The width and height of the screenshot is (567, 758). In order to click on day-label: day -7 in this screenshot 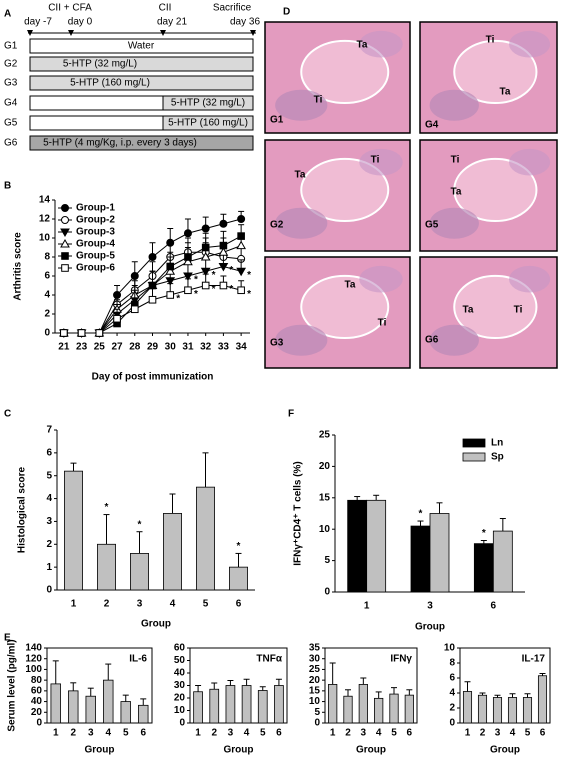, I will do `click(38, 22)`.